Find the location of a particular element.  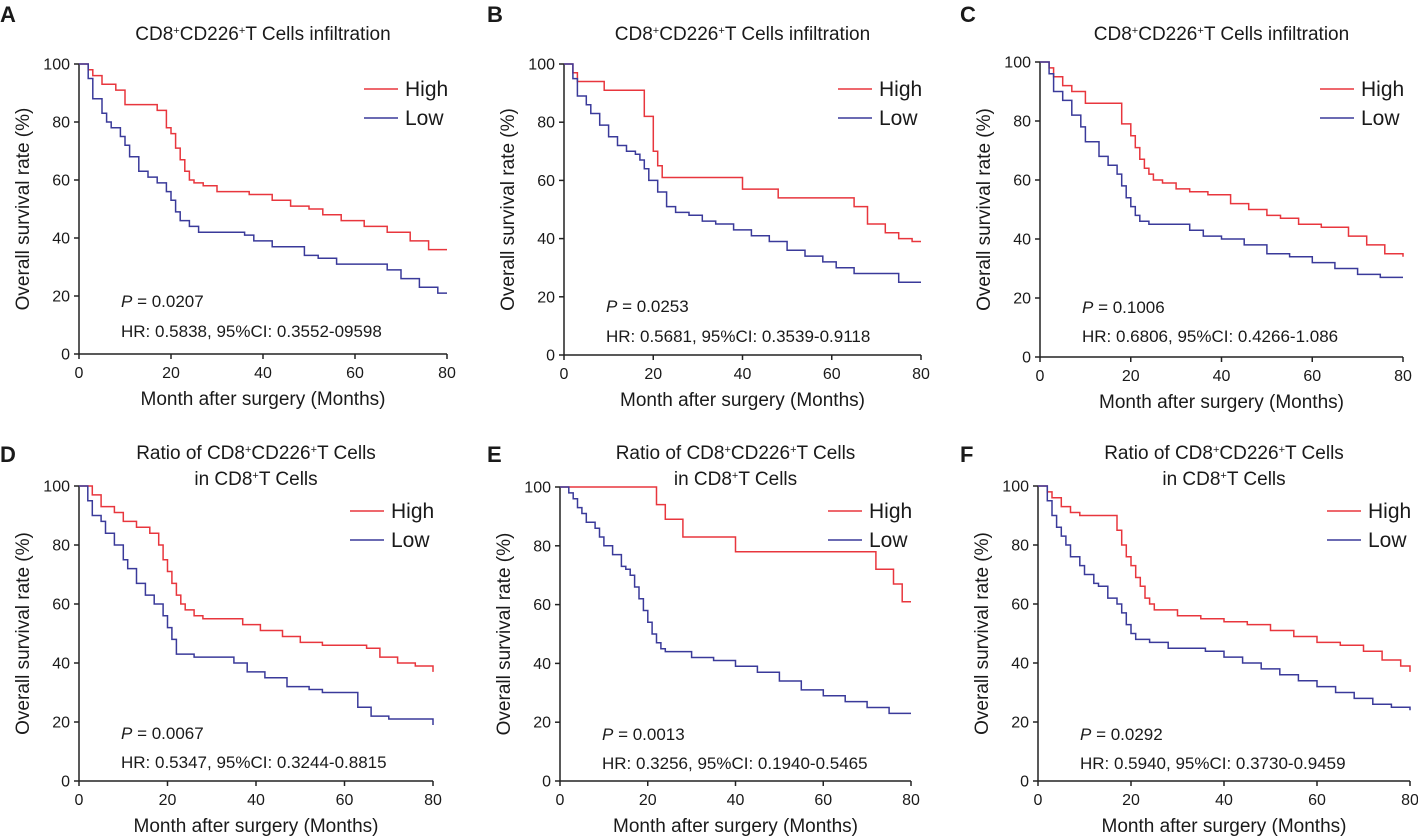

panel-letter: D is located at coordinates (8, 454).